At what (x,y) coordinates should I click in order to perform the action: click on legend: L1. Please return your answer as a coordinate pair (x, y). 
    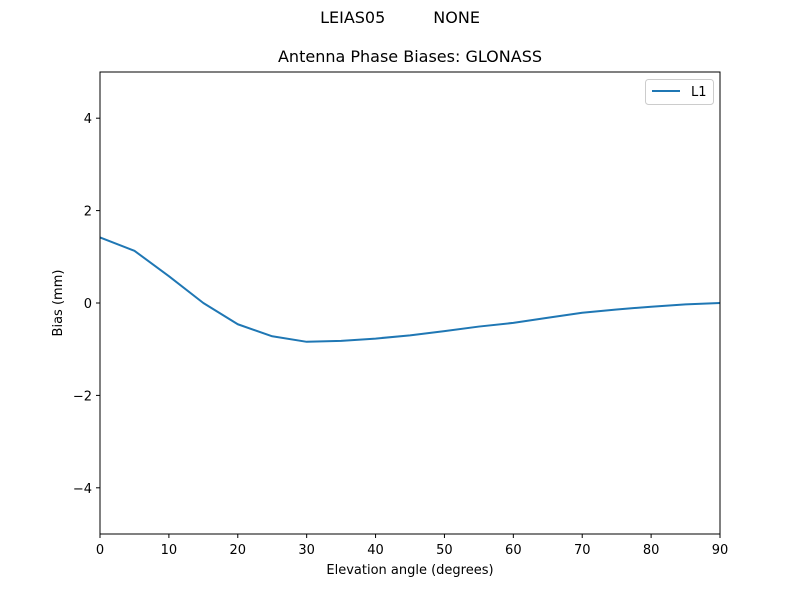
    Looking at the image, I should click on (679, 92).